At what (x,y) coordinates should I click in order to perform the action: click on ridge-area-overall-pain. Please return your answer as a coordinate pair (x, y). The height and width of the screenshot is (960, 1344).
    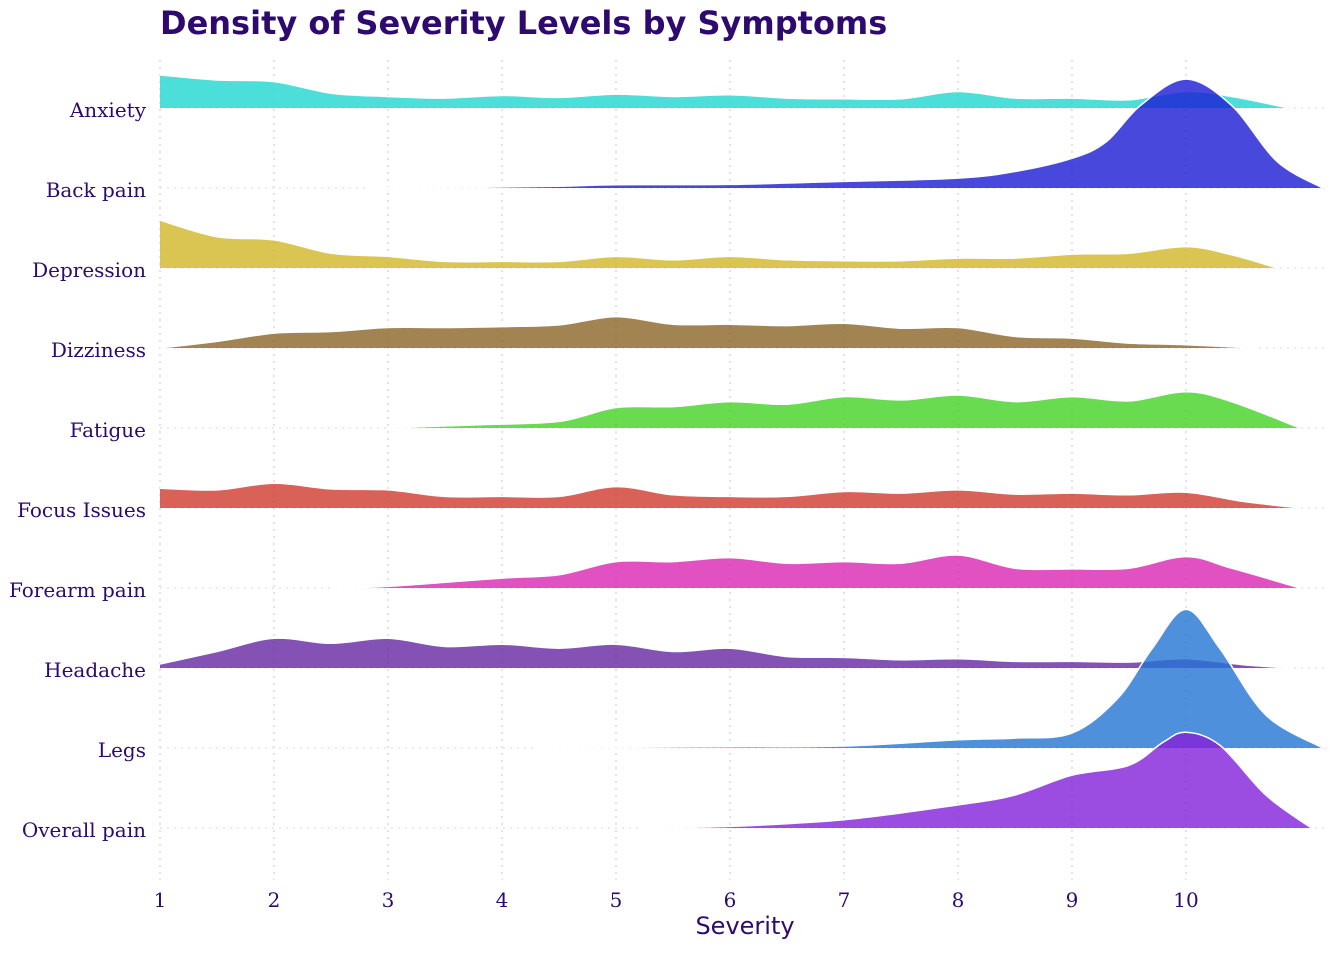
    Looking at the image, I should click on (975, 780).